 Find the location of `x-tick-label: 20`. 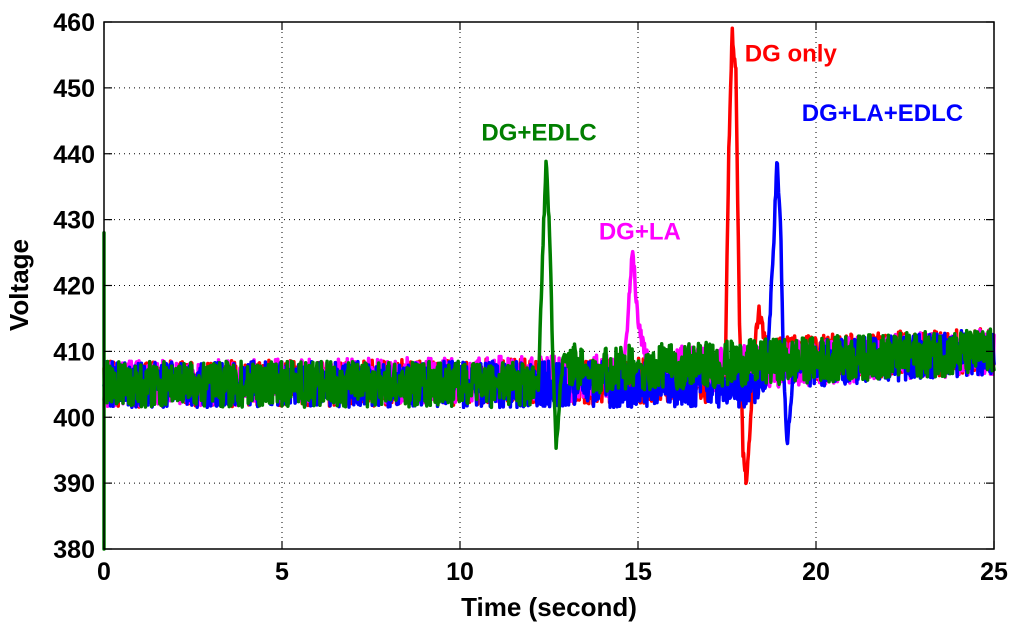

x-tick-label: 20 is located at coordinates (816, 572).